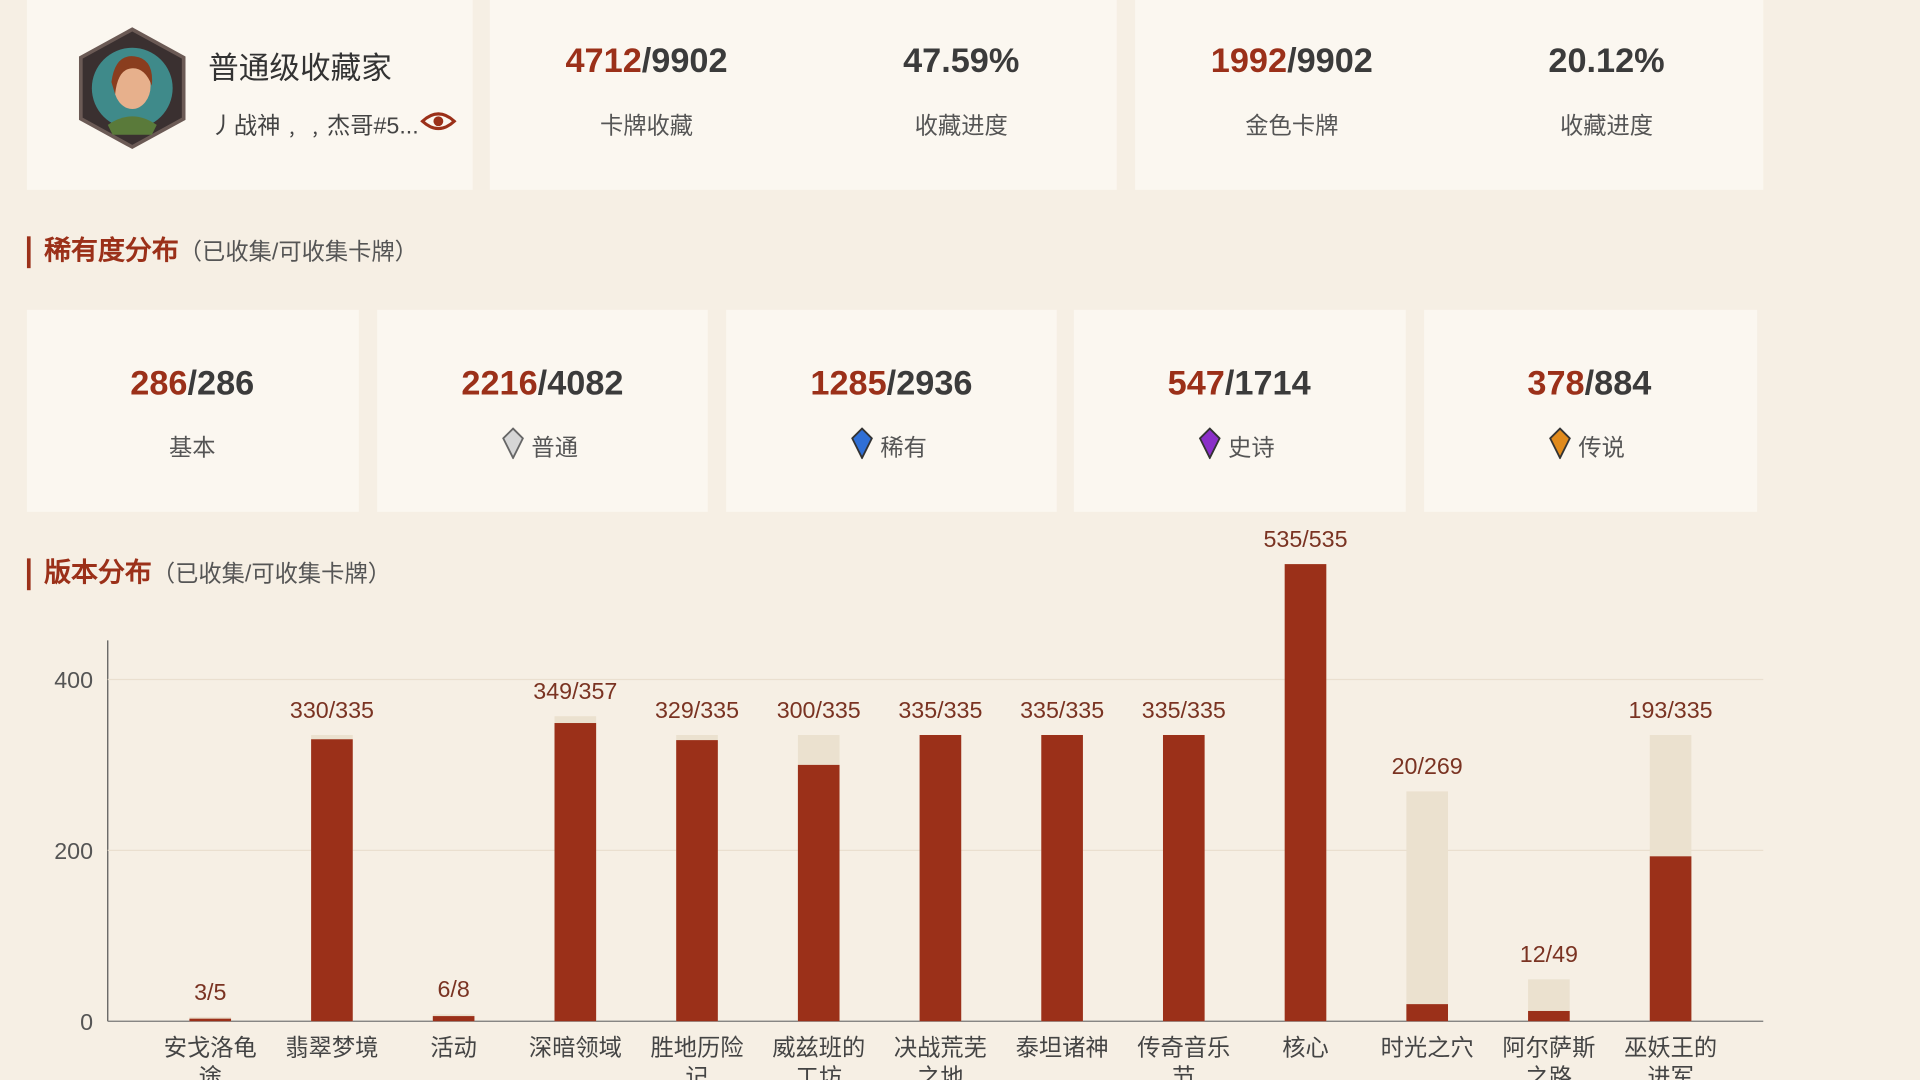 Image resolution: width=1920 pixels, height=1080 pixels. What do you see at coordinates (1305, 1048) in the screenshot?
I see `x-tick-label: 核心` at bounding box center [1305, 1048].